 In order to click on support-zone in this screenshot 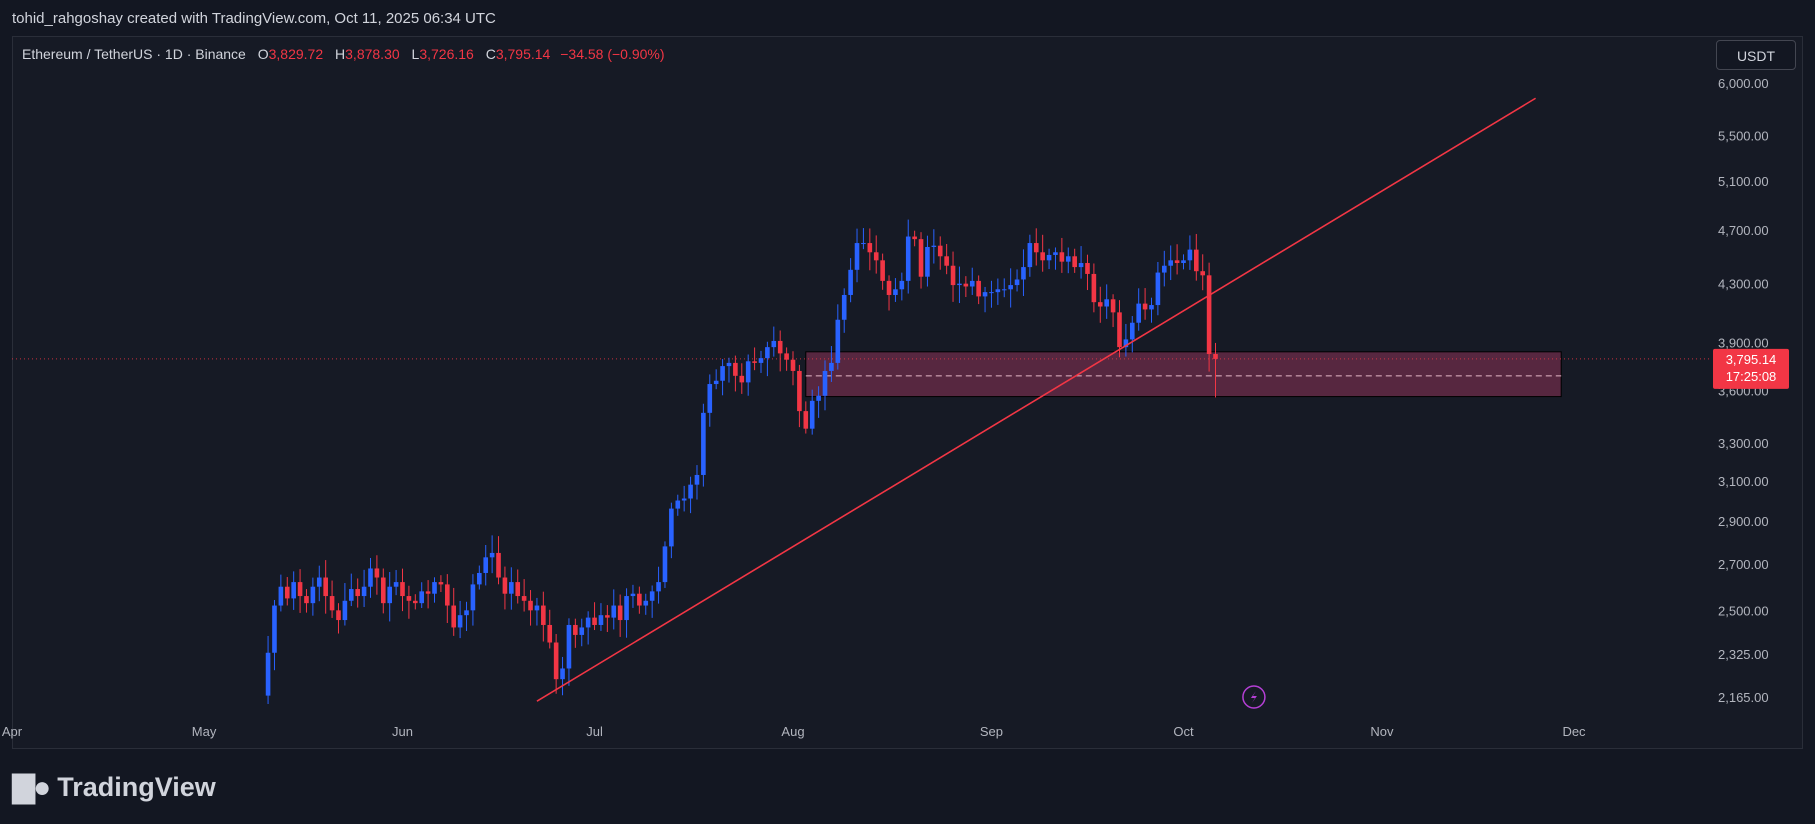, I will do `click(1183, 374)`.